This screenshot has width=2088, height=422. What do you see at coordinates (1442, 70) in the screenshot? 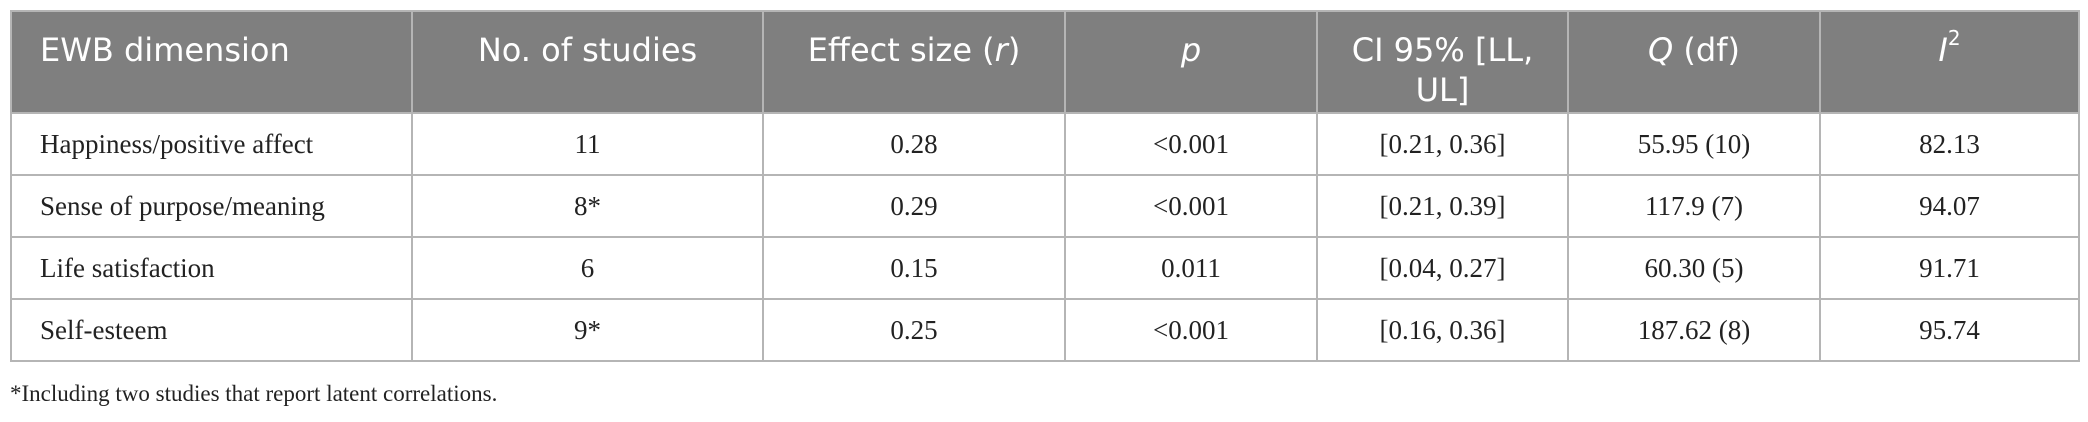
I see `header-ci-label: CI 95% [LL, UL]` at bounding box center [1442, 70].